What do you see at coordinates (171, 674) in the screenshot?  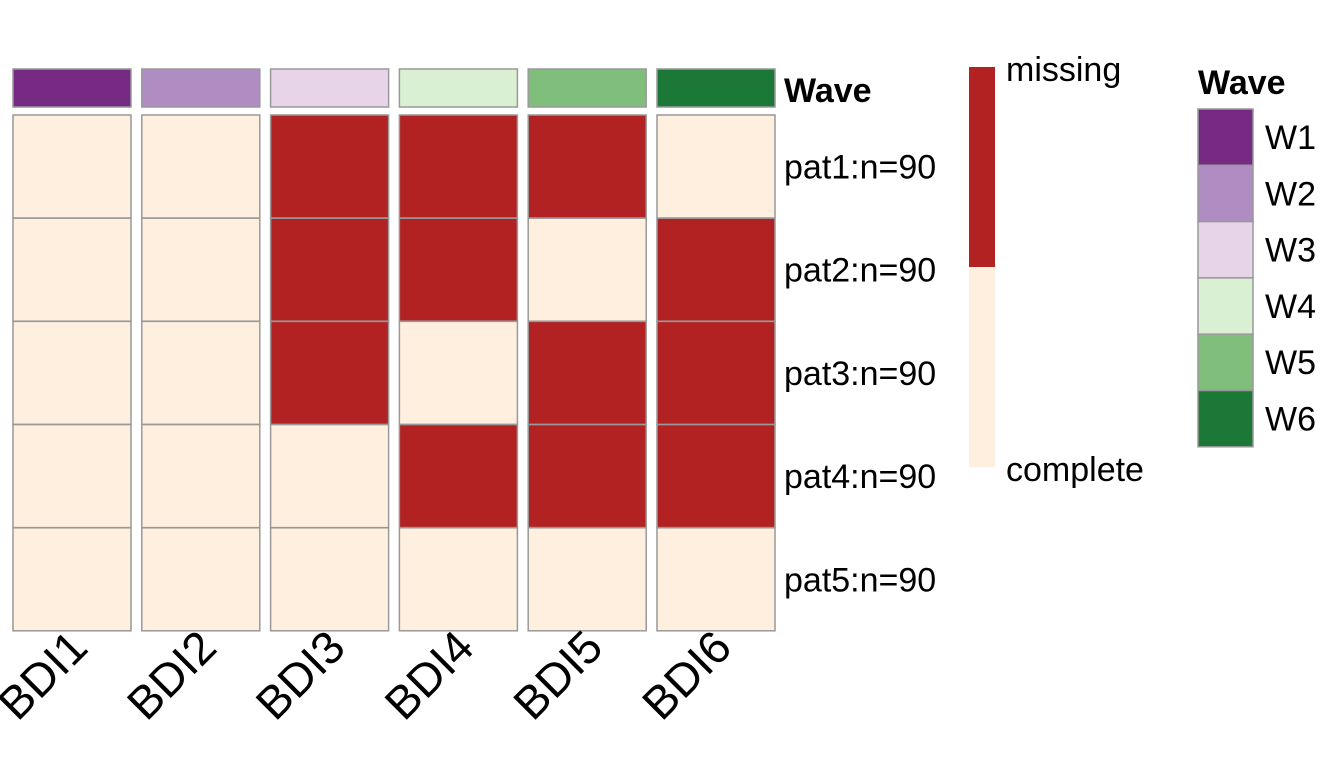 I see `column-label-bdi2: BDI2` at bounding box center [171, 674].